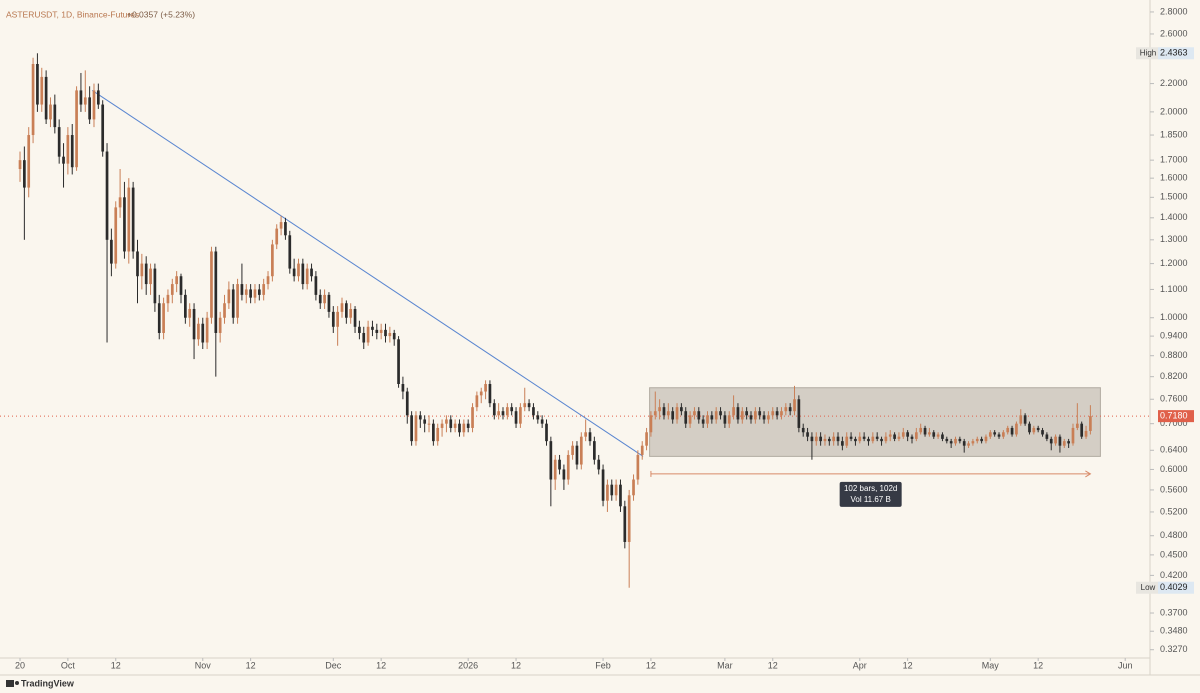  Describe the element at coordinates (1088, 474) in the screenshot. I see `arrow-head` at that location.